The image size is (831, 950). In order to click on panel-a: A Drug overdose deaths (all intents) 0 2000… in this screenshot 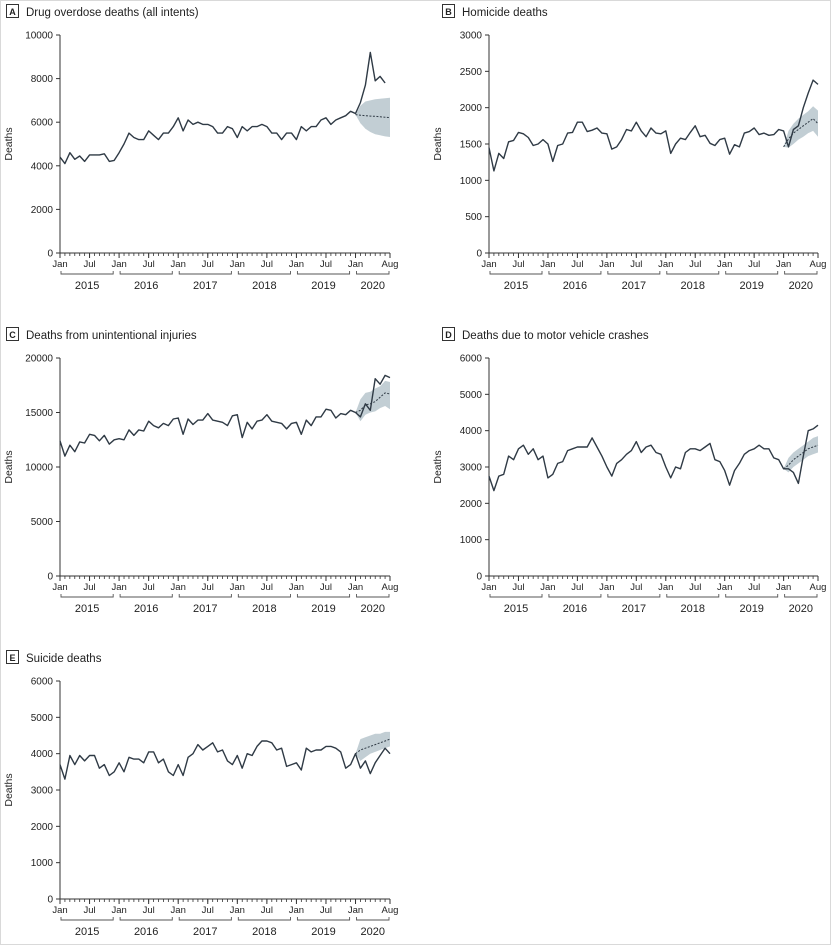, I will do `click(200, 148)`.